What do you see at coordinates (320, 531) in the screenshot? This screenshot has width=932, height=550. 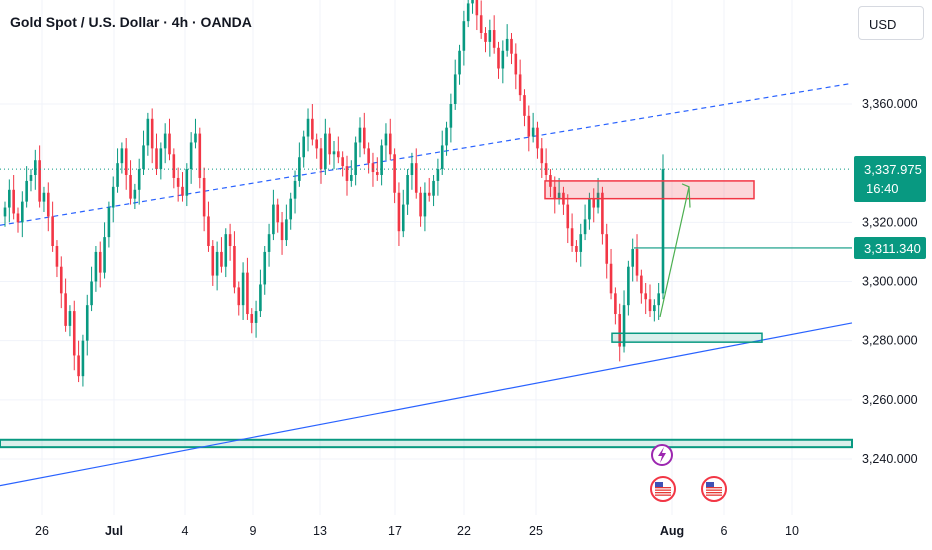 I see `time-tick-label: 13` at bounding box center [320, 531].